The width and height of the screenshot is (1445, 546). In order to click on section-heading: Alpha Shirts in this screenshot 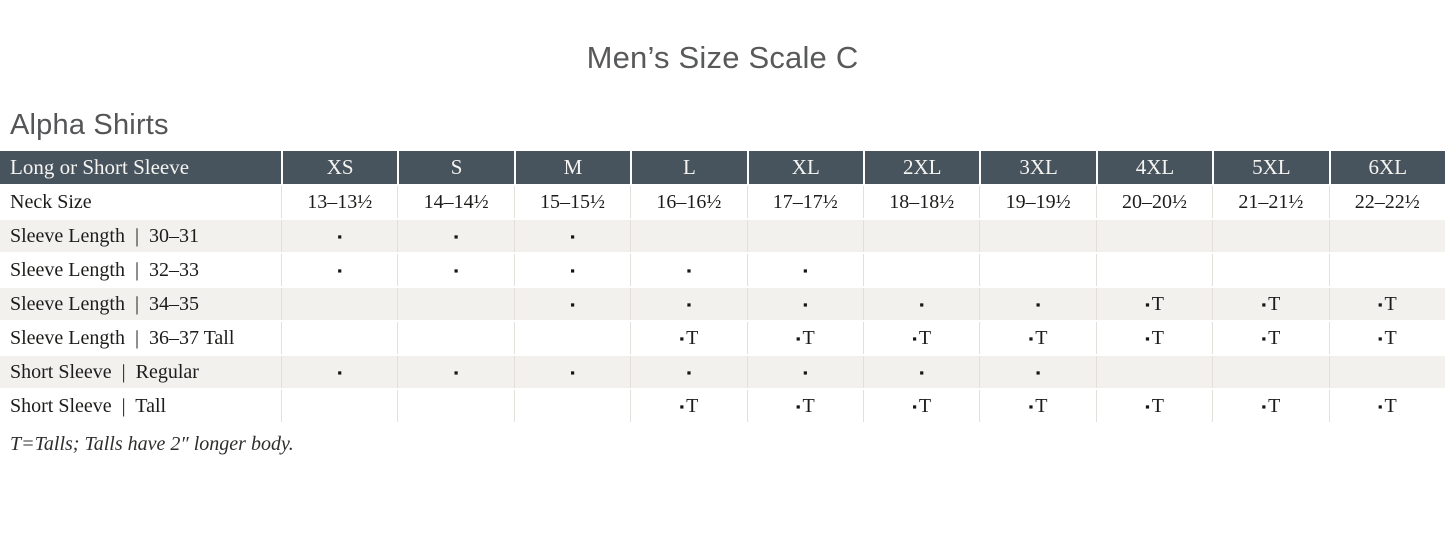, I will do `click(89, 125)`.